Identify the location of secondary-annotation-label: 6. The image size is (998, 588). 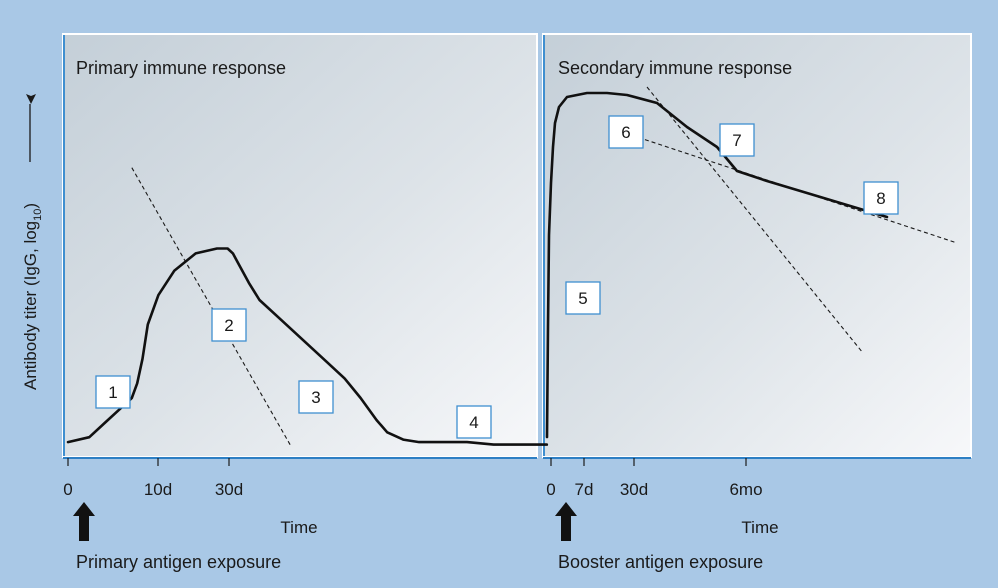
(625, 132).